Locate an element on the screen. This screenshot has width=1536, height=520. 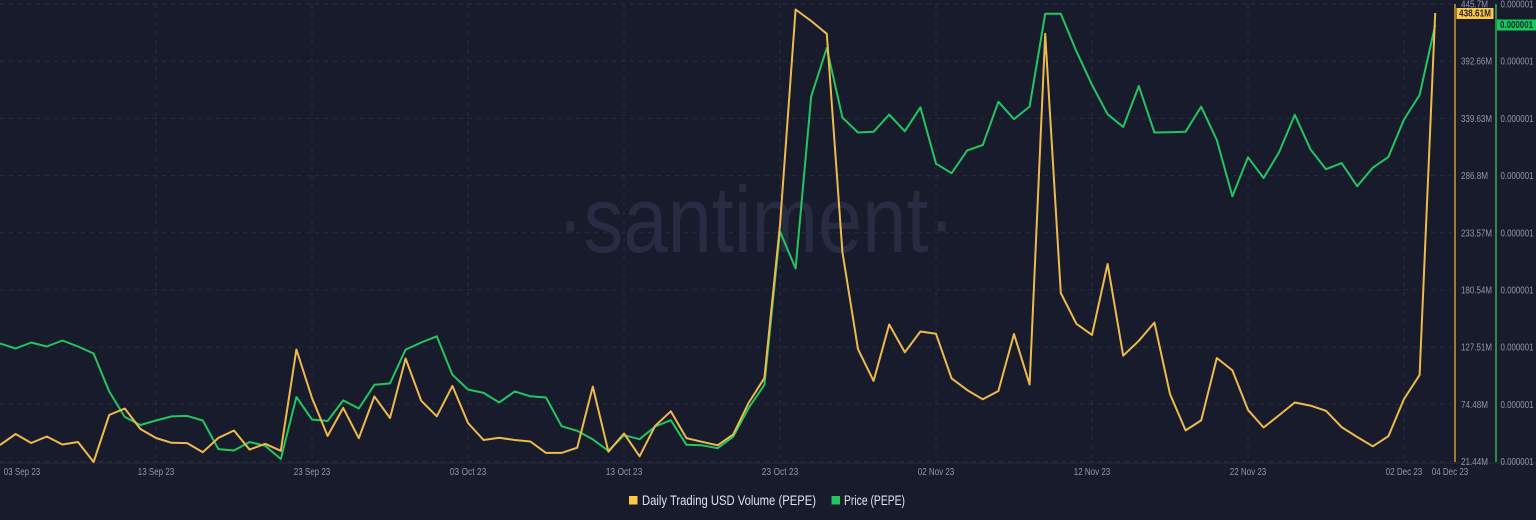
svg-text: 180.54M is located at coordinates (1476, 290).